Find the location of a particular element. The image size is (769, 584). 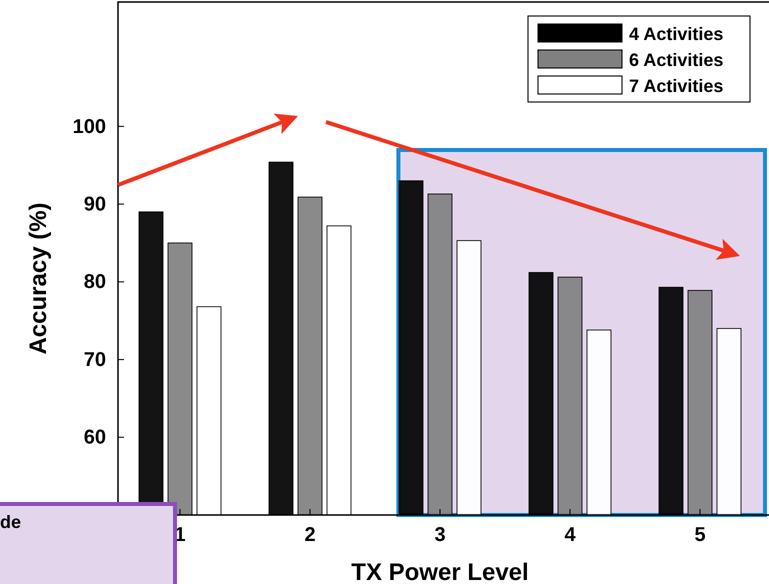

x-axis-title: TX Power Level is located at coordinates (440, 571).